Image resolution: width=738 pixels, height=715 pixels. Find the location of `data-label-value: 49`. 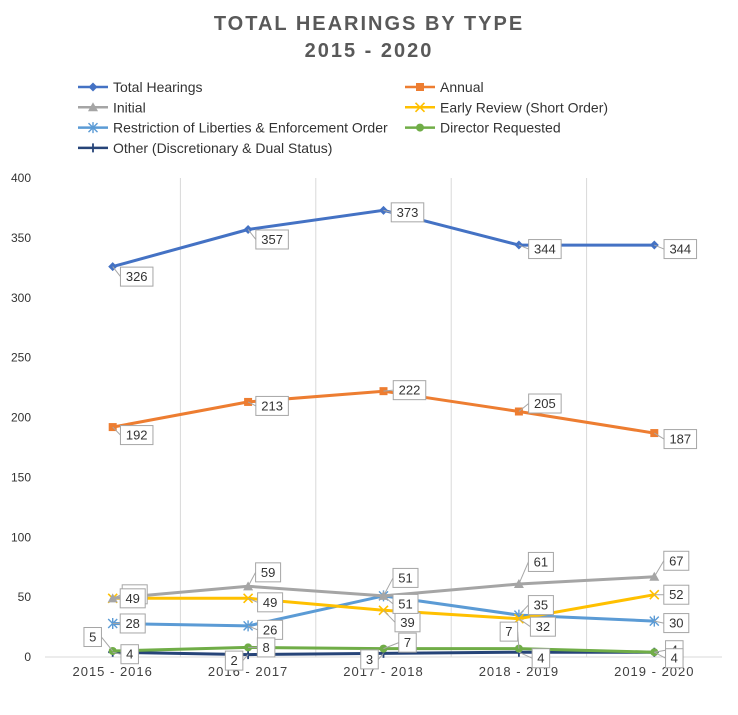

data-label-value: 49 is located at coordinates (132, 598).